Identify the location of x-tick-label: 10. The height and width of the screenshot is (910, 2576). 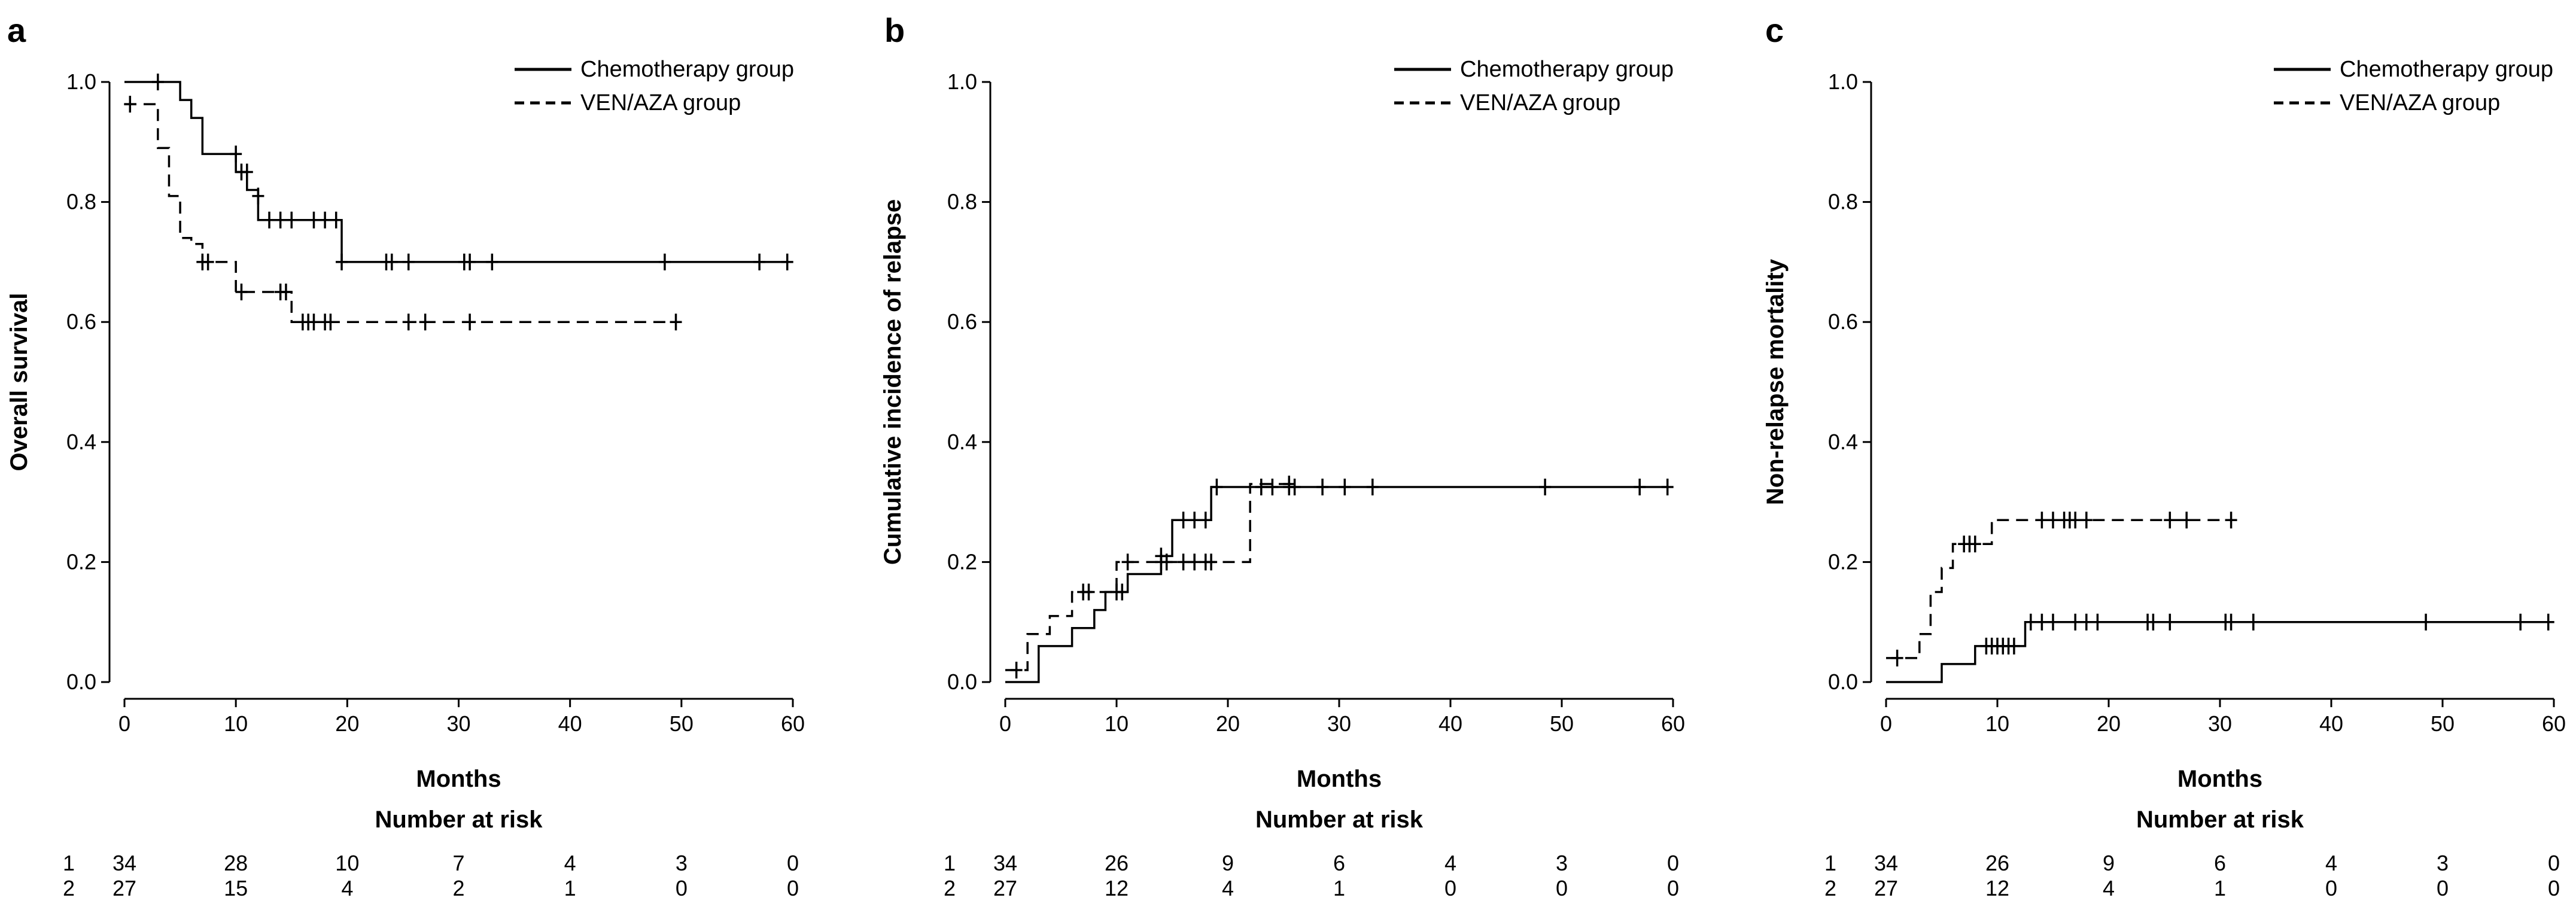
(236, 723).